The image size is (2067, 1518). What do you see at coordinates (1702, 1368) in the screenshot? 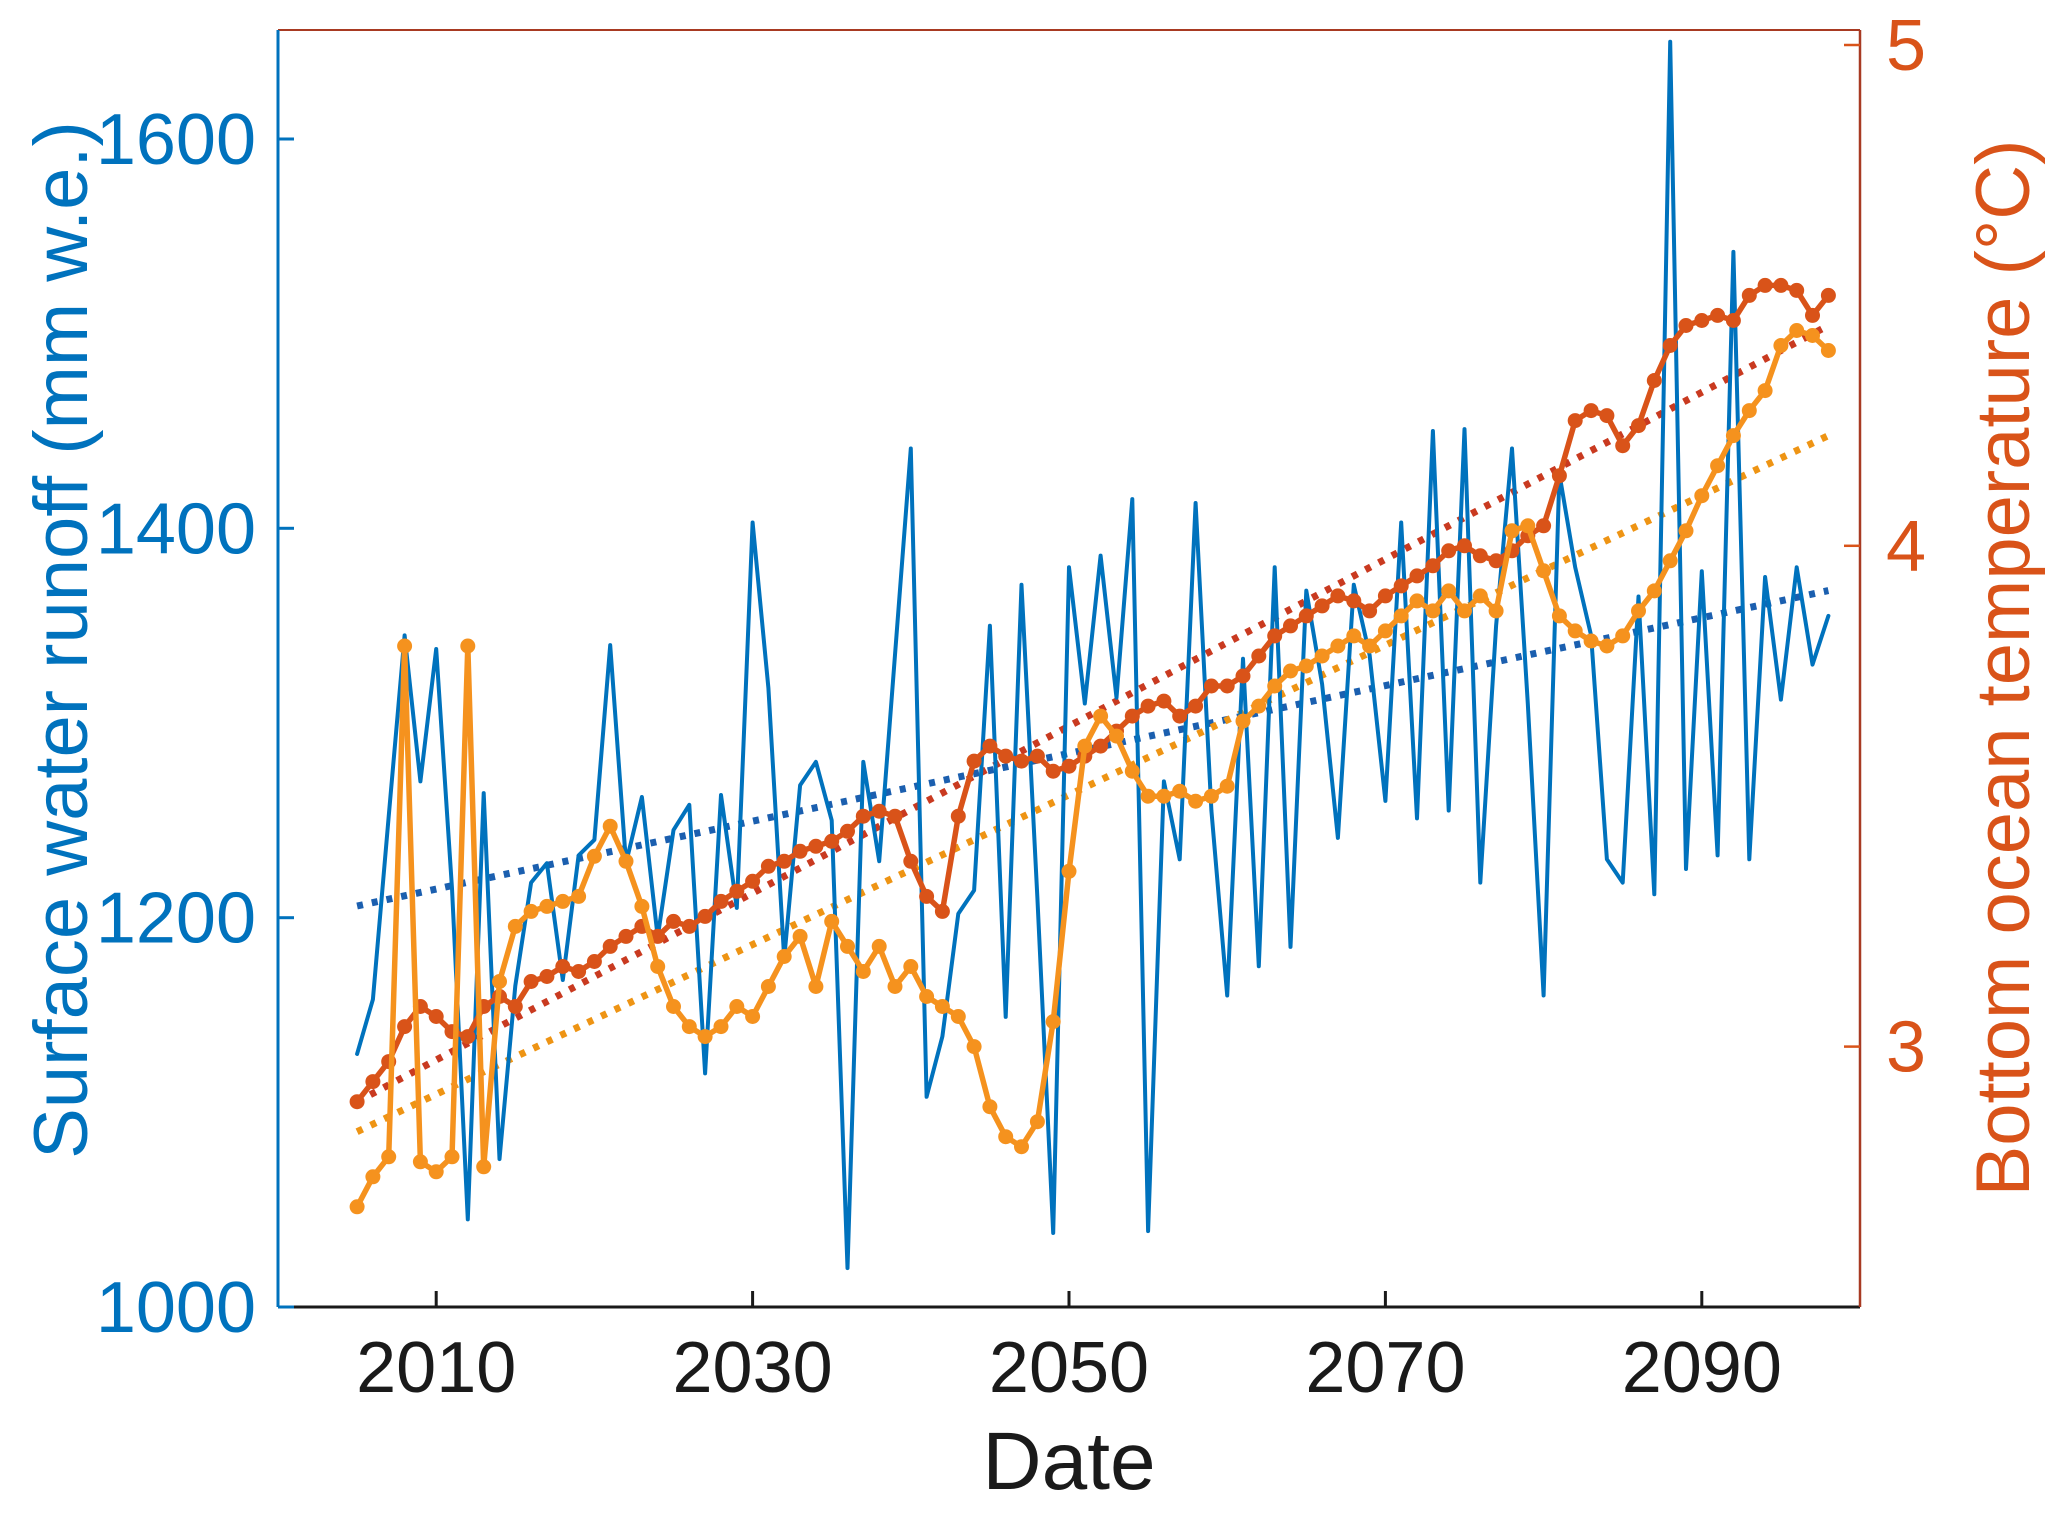
I see `x-tick-label: 2090` at bounding box center [1702, 1368].